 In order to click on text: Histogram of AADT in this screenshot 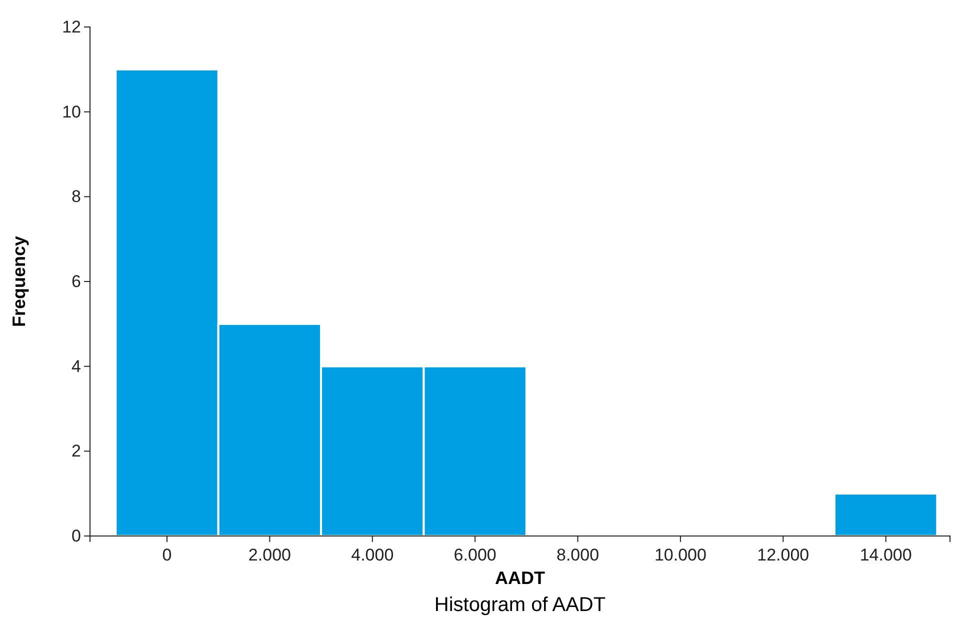, I will do `click(520, 605)`.